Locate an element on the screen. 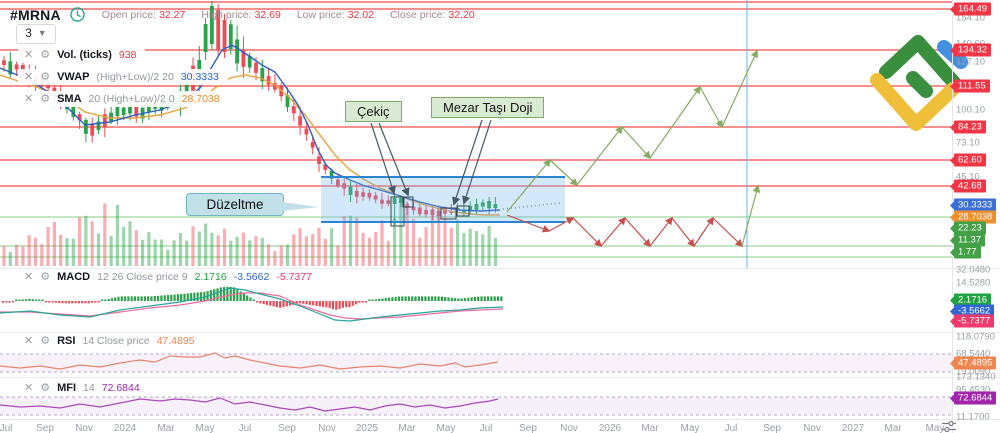  price-tick: 95.4530 is located at coordinates (973, 390).